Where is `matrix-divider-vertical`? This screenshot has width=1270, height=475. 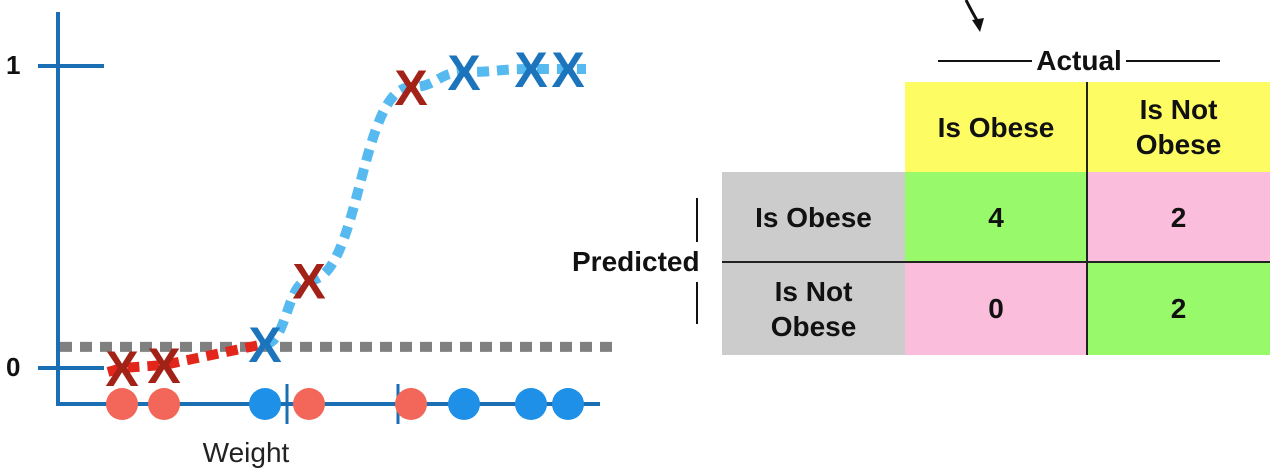 matrix-divider-vertical is located at coordinates (1087, 218).